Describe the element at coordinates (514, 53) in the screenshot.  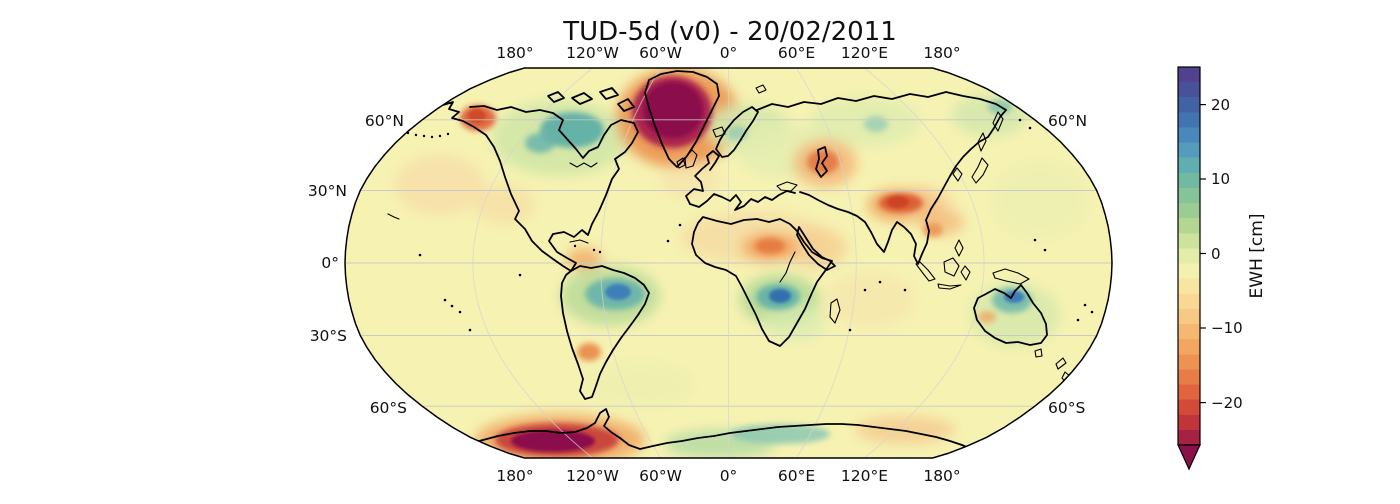
I see `lon-label-top-180w: 180°` at that location.